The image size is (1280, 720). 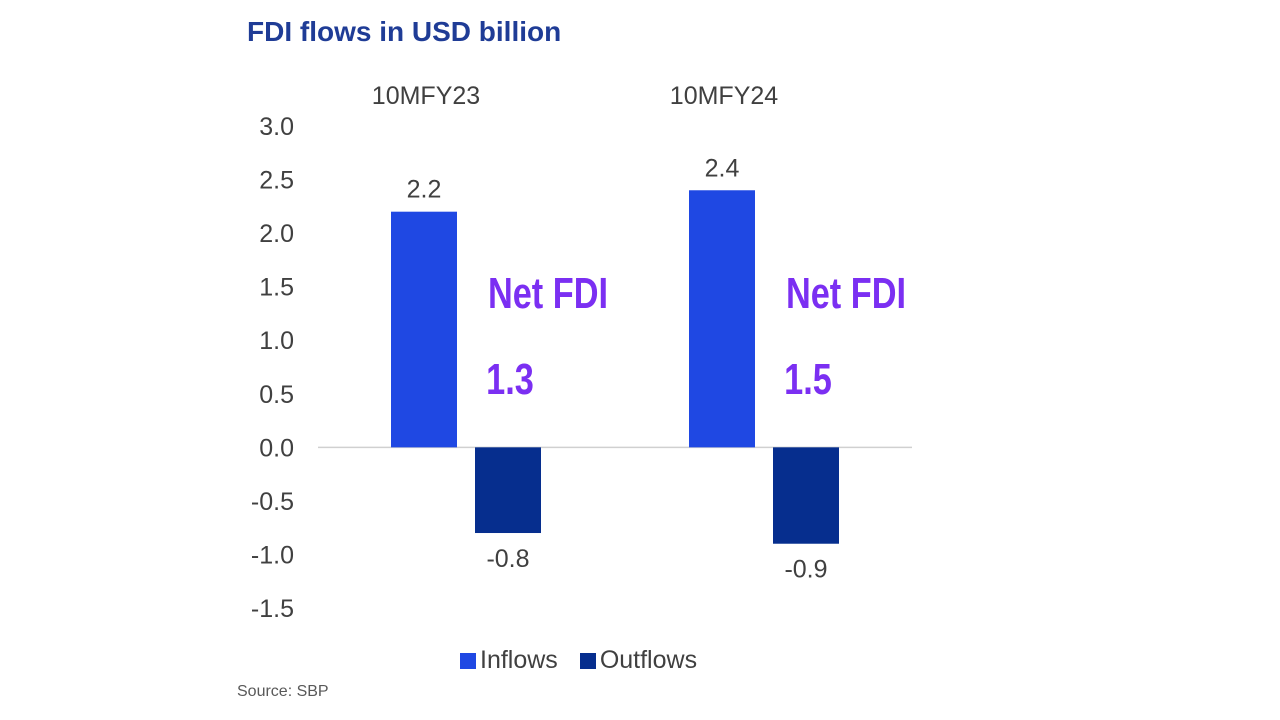 I want to click on chart-title: FDI flows in USD billion, so click(x=404, y=31).